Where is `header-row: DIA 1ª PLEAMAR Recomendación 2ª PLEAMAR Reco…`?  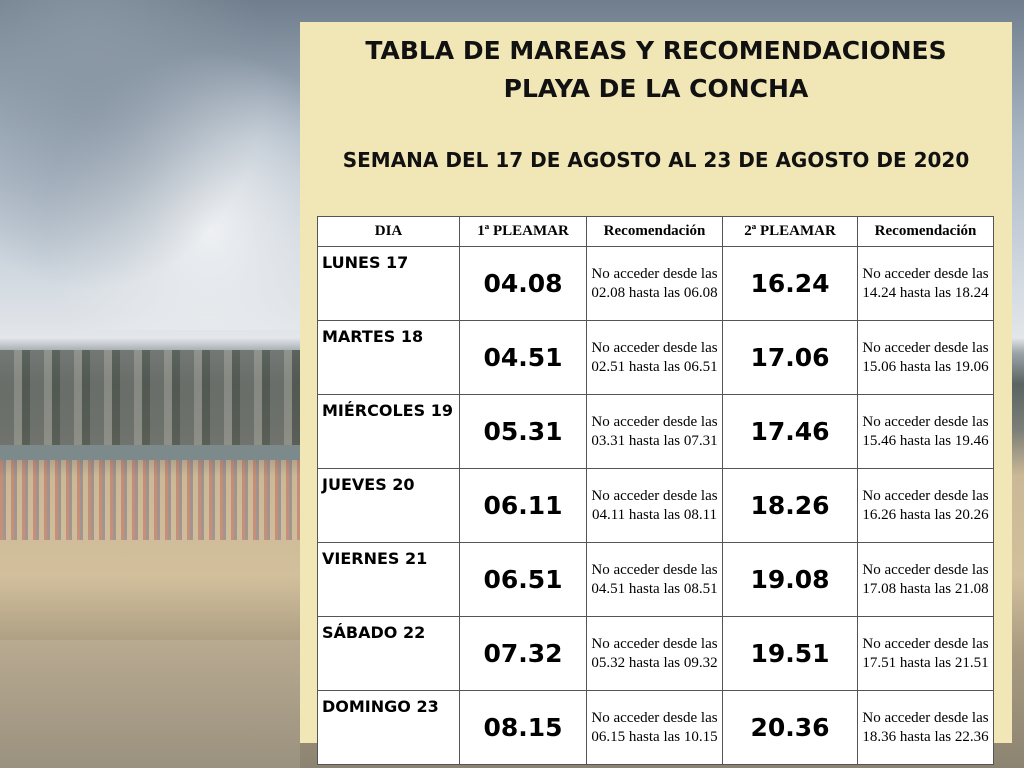
header-row: DIA 1ª PLEAMAR Recomendación 2ª PLEAMAR Reco… is located at coordinates (655, 231).